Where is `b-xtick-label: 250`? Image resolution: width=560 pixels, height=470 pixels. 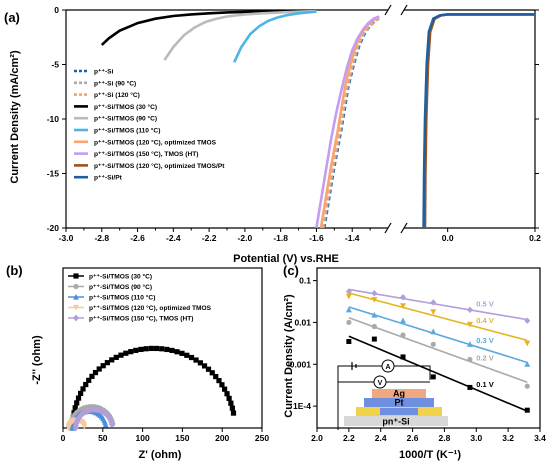
b-xtick-label: 250 is located at coordinates (262, 438).